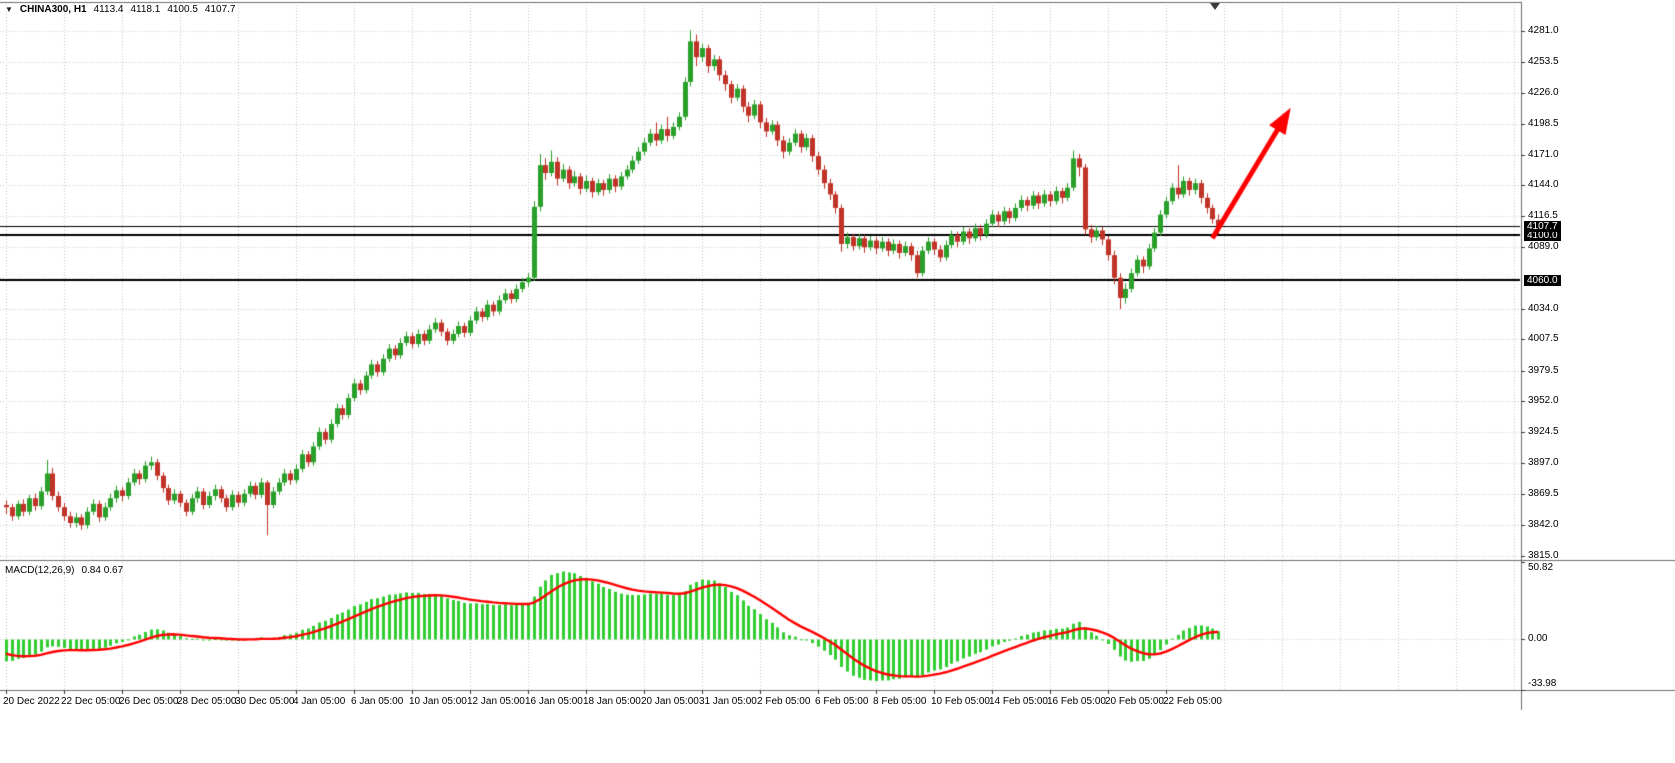 This screenshot has height=763, width=1675. I want to click on price-level-tag: 4107.7, so click(1542, 227).